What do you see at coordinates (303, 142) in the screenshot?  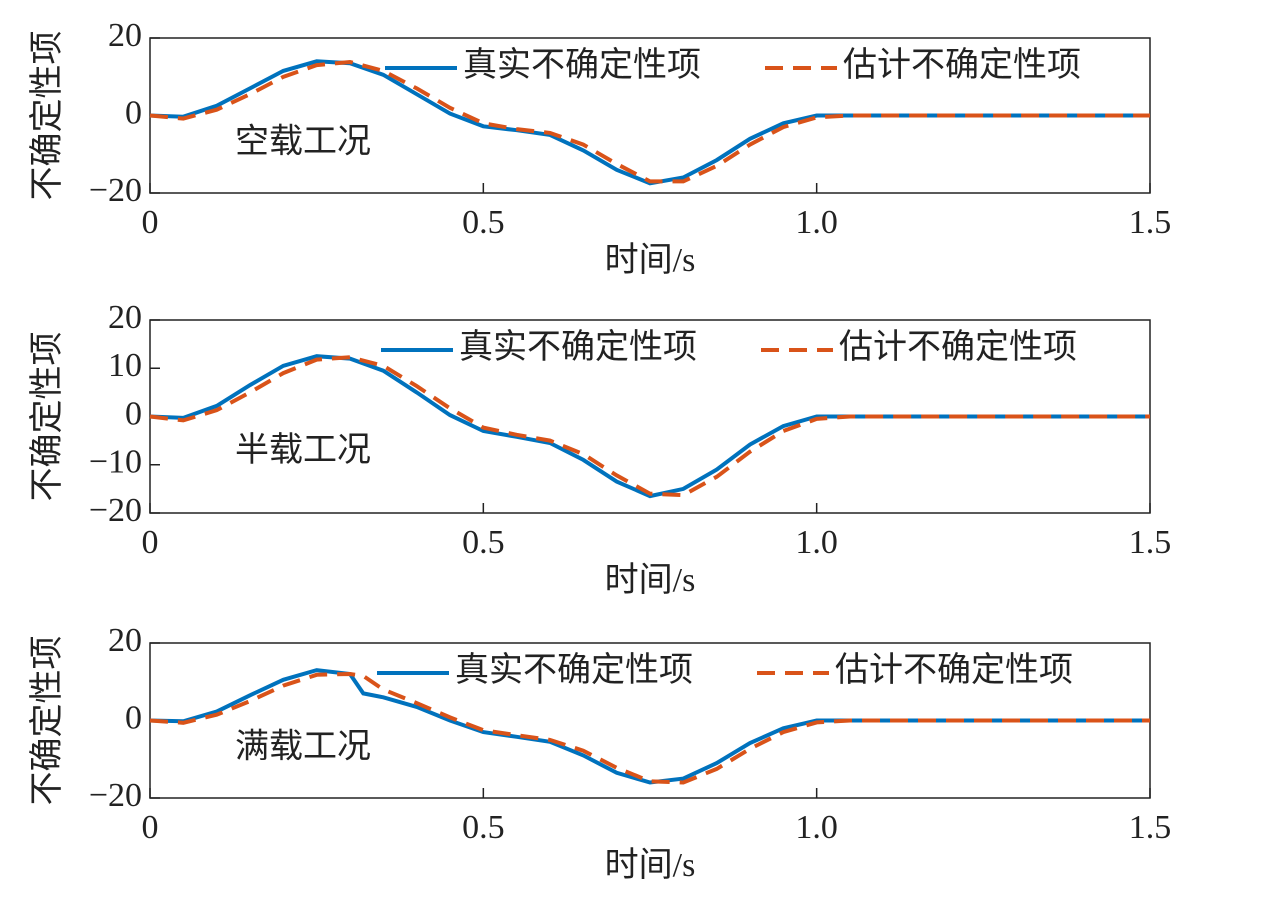 I see `annotation: 空载工况` at bounding box center [303, 142].